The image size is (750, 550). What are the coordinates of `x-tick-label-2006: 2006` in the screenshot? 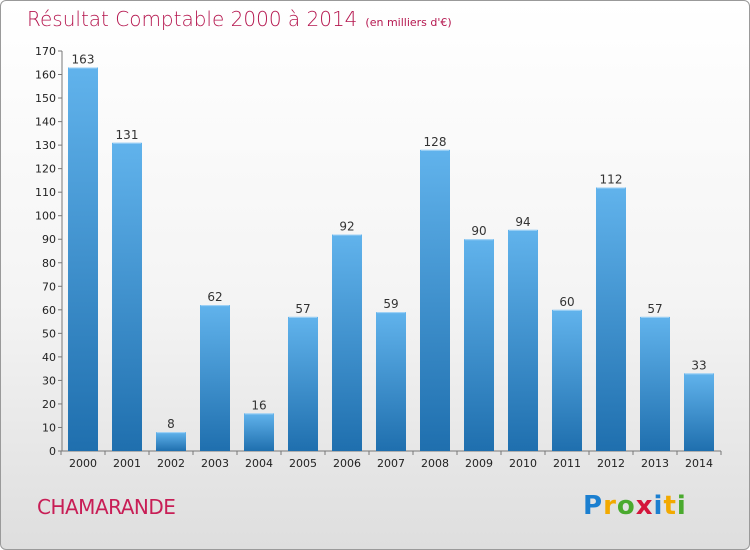 It's located at (347, 463).